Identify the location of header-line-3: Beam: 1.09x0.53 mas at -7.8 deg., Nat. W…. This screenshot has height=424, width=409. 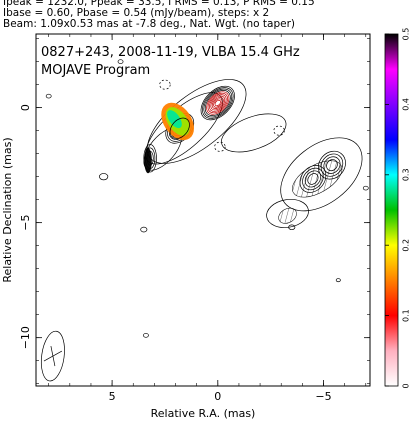
(149, 24).